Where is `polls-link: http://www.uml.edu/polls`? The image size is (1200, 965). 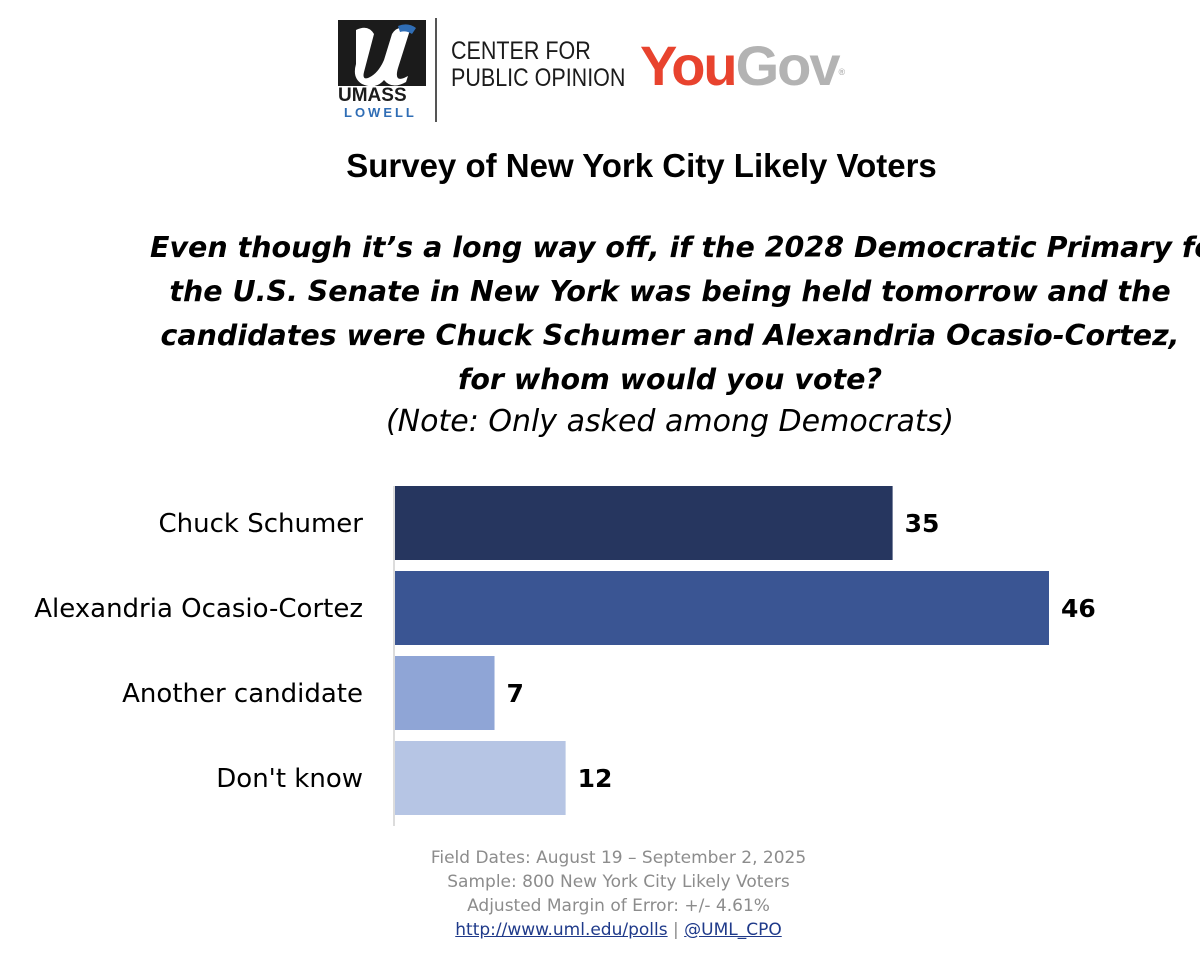
polls-link: http://www.uml.edu/polls is located at coordinates (561, 930).